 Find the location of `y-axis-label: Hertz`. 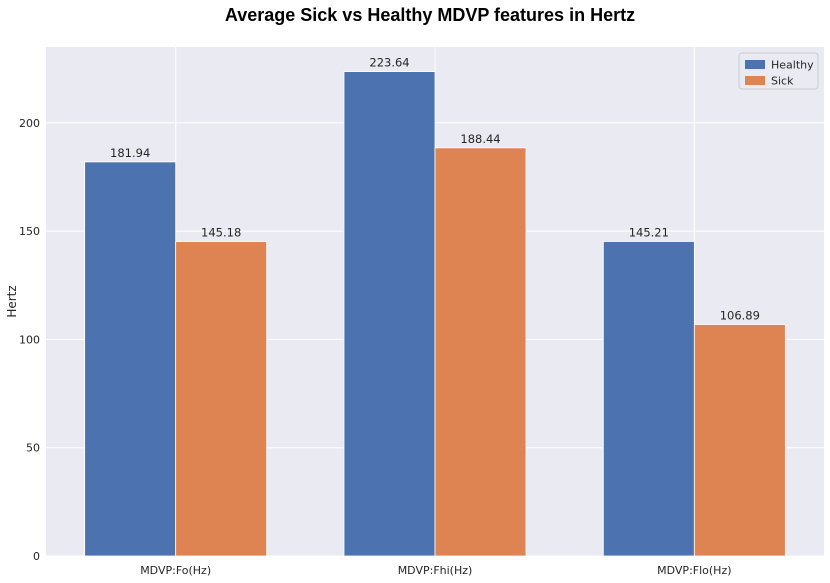

y-axis-label: Hertz is located at coordinates (12, 301).